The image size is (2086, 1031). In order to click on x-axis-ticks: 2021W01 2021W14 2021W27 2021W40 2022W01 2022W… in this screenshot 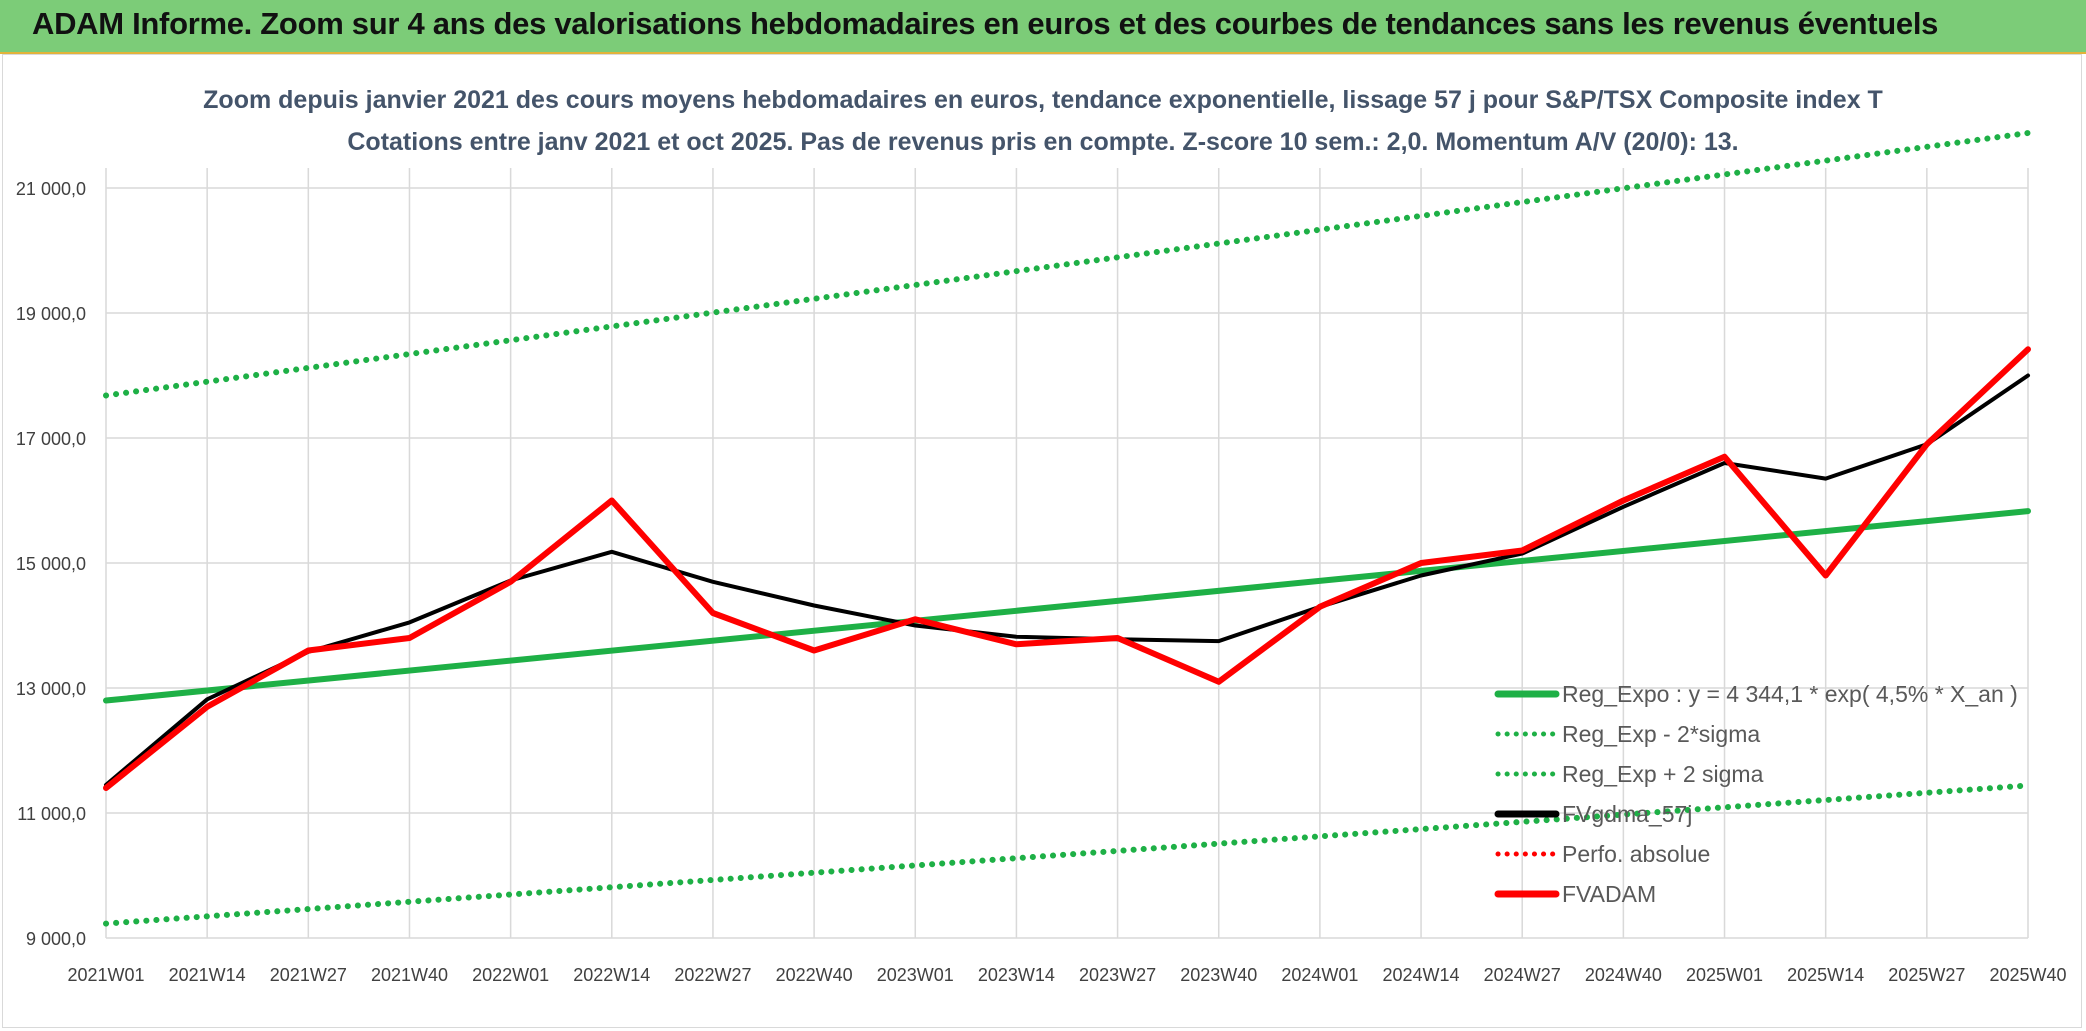, I will do `click(1066, 975)`.